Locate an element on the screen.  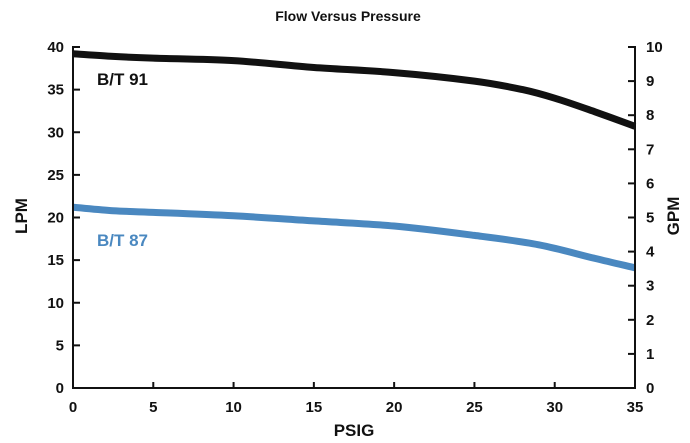
y-tick-label: 25 is located at coordinates (55, 175).